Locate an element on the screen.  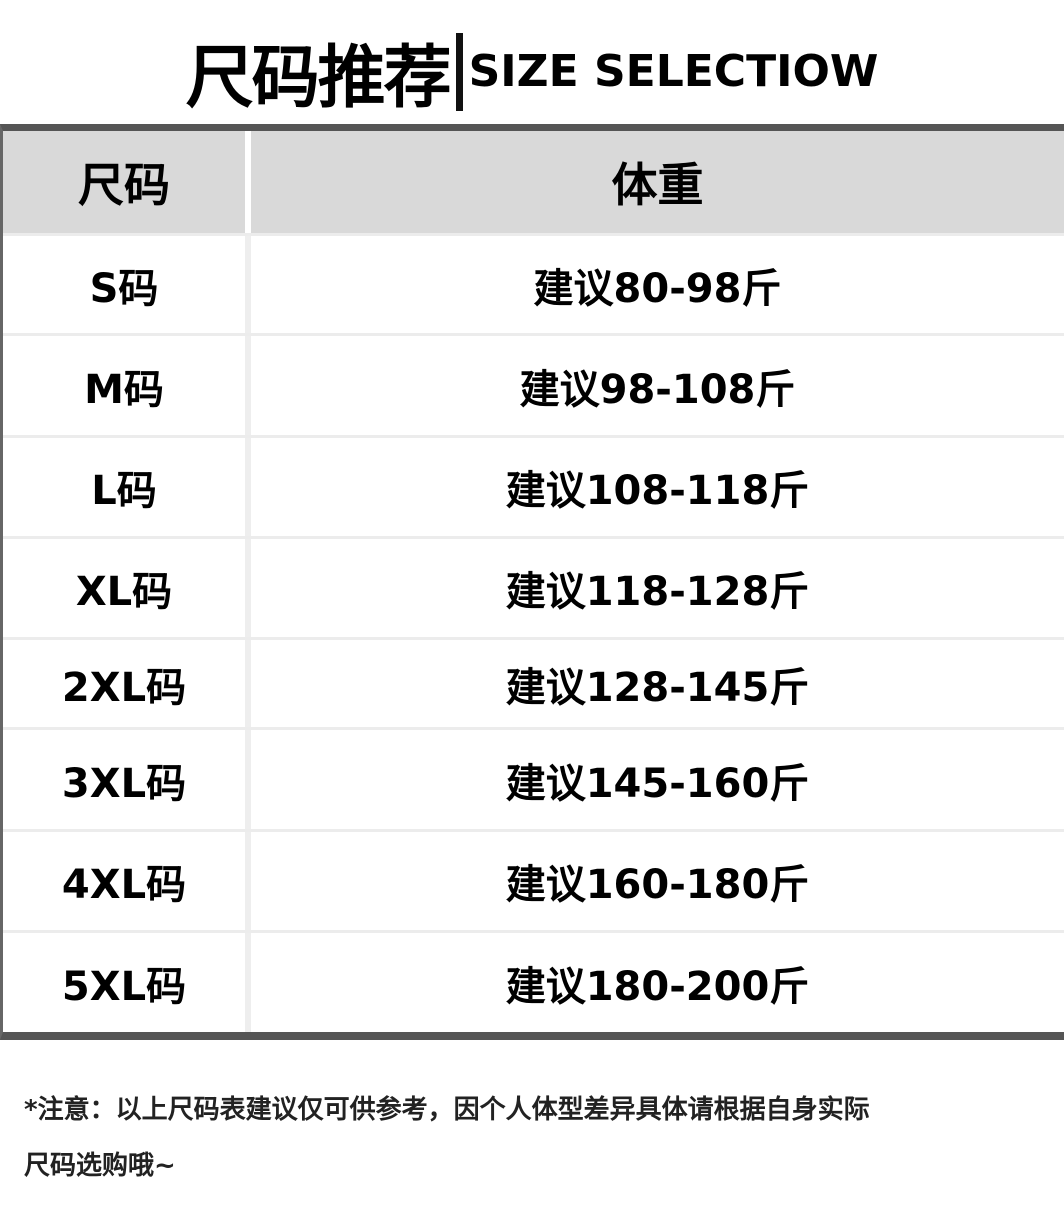
size-cell: 3XL码 is located at coordinates (127, 779).